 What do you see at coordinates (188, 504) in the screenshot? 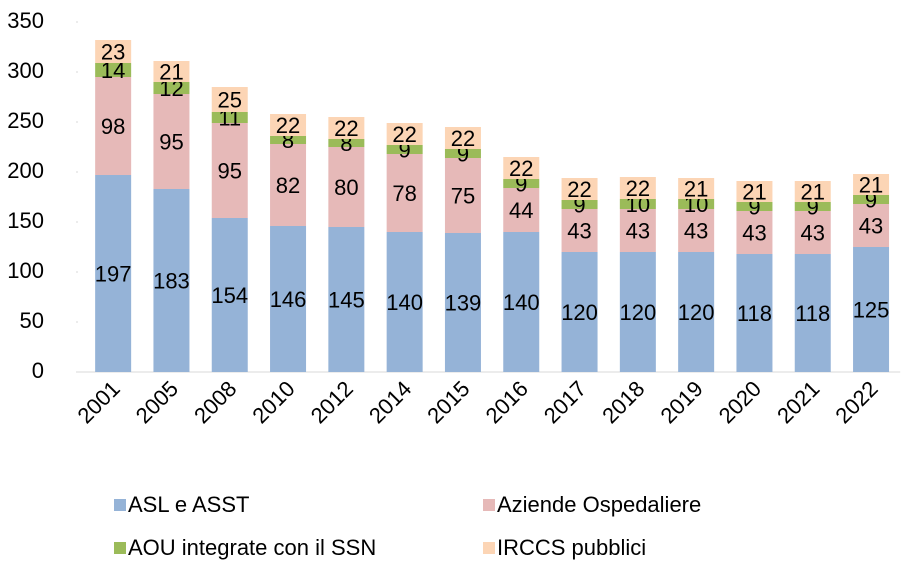
I see `legend-label: ASL e ASST` at bounding box center [188, 504].